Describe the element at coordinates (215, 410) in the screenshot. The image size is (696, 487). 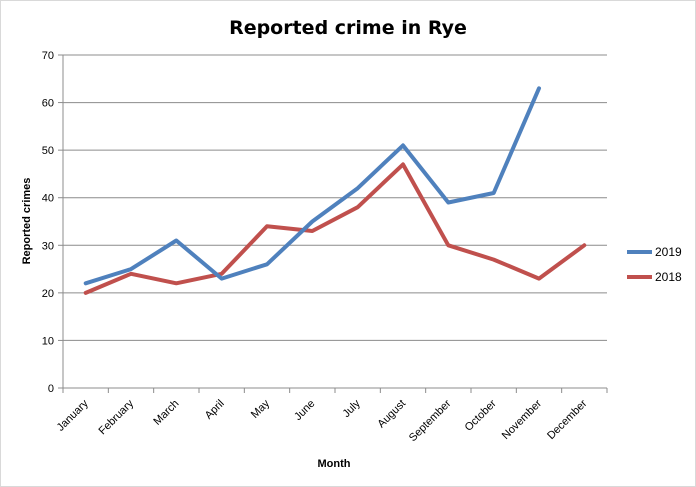
I see `x-tick-label: April` at that location.